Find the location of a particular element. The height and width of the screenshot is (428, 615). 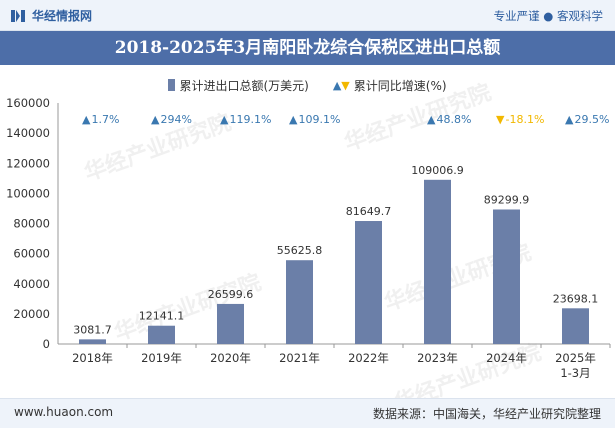

legend-label-total: 累计进出口总额(万美元) is located at coordinates (244, 85).